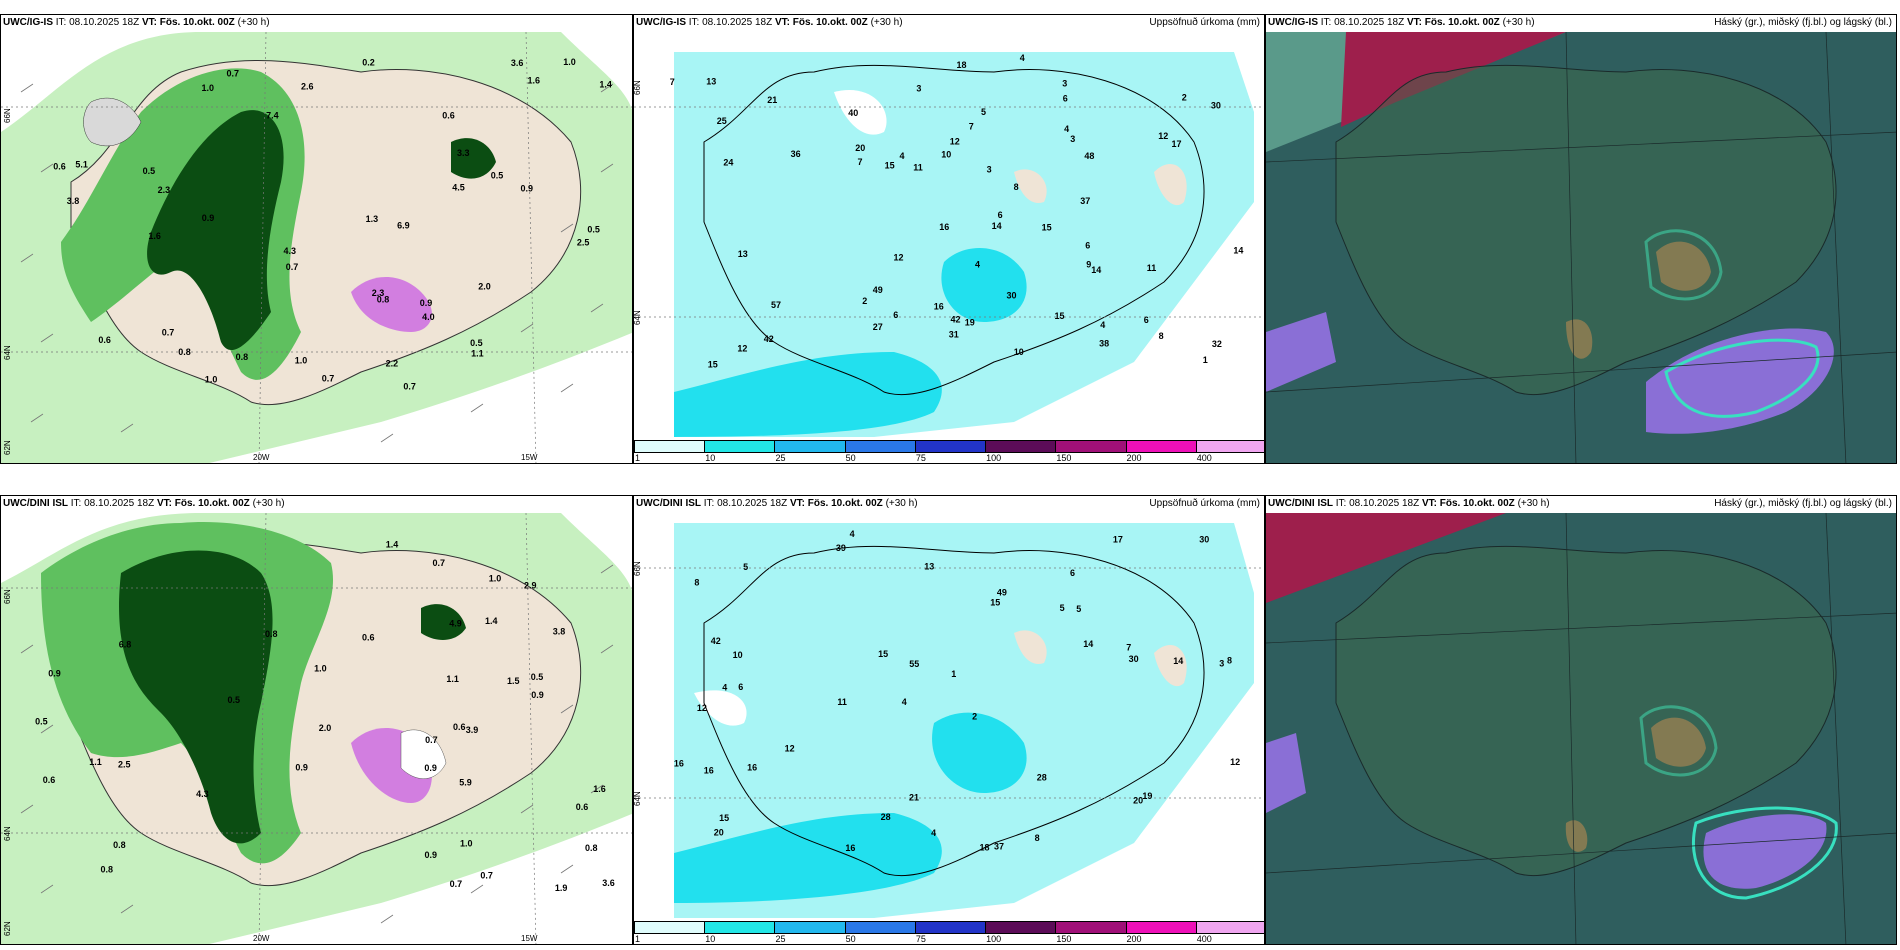 This screenshot has height=950, width=1900. What do you see at coordinates (954, 335) in the screenshot?
I see `map-value-label: 31` at bounding box center [954, 335].